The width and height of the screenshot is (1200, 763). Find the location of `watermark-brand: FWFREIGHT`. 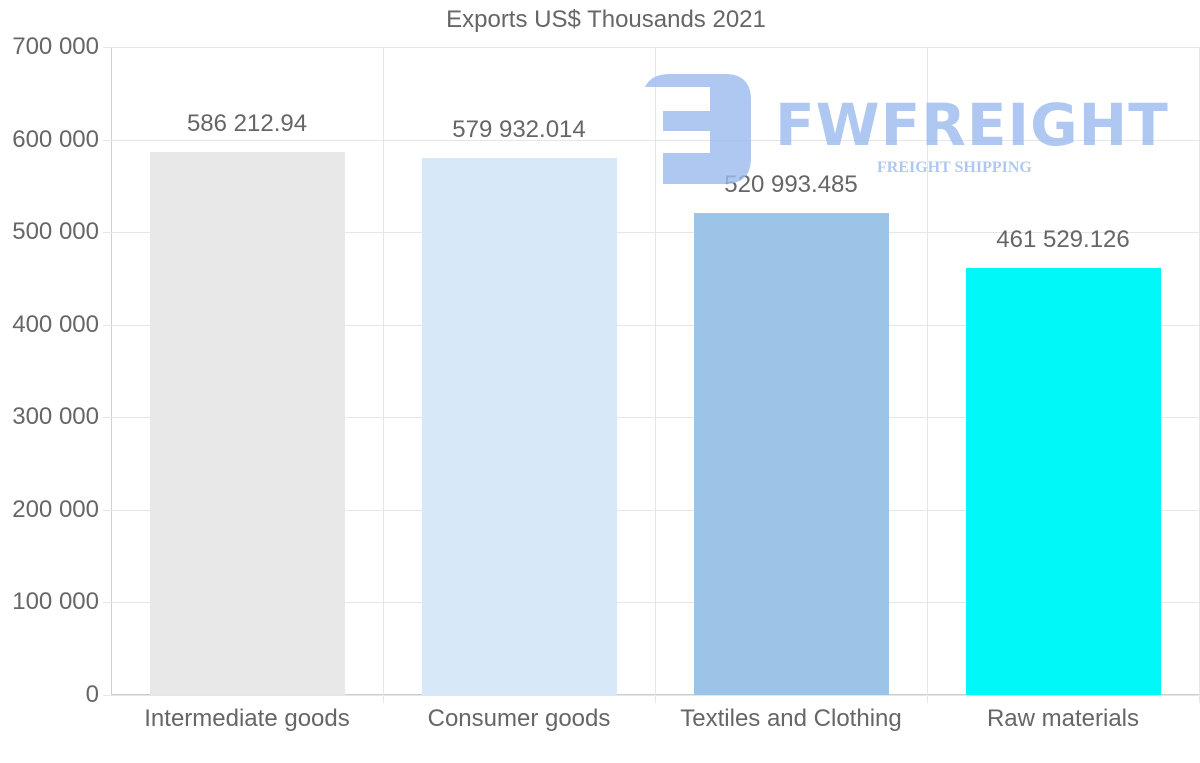

watermark-brand: FWFREIGHT is located at coordinates (972, 125).